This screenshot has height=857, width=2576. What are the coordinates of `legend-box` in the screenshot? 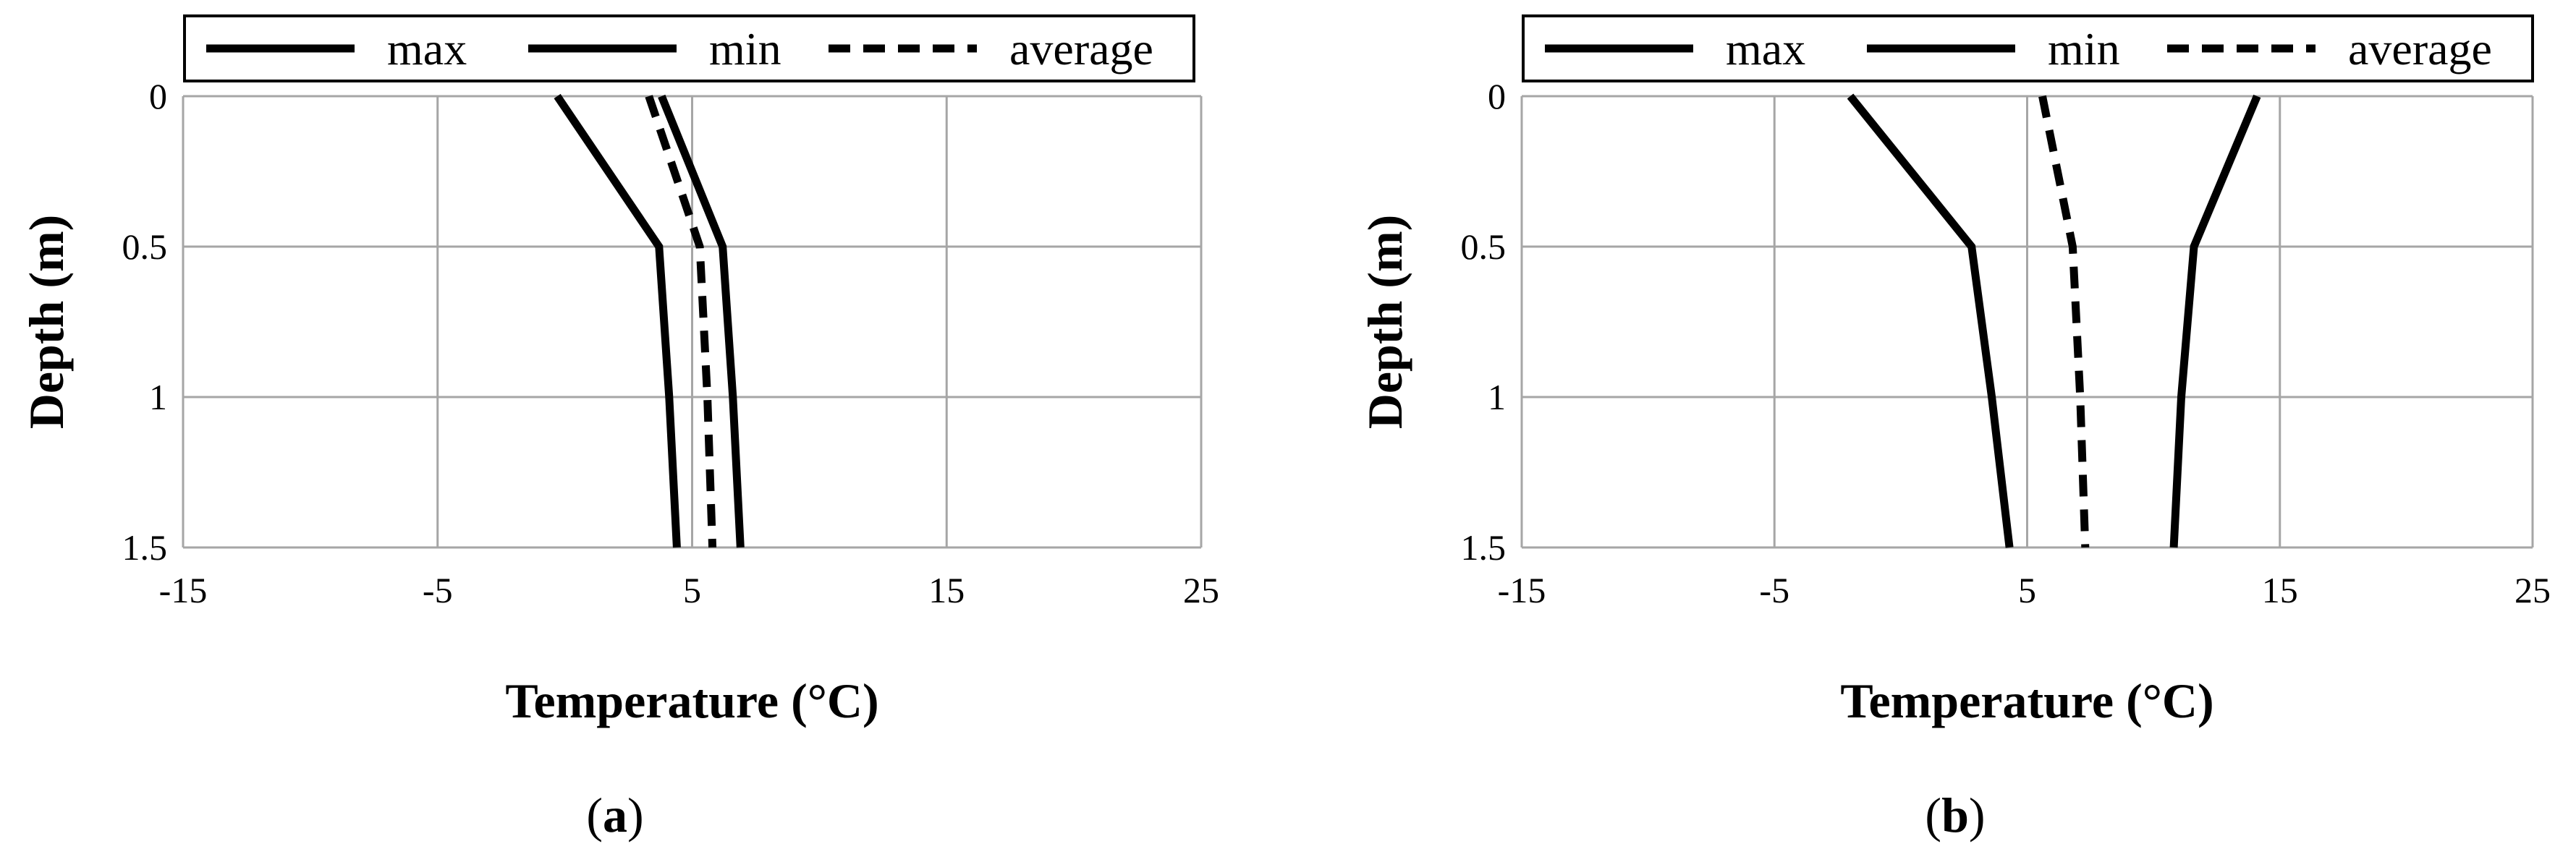 It's located at (689, 48).